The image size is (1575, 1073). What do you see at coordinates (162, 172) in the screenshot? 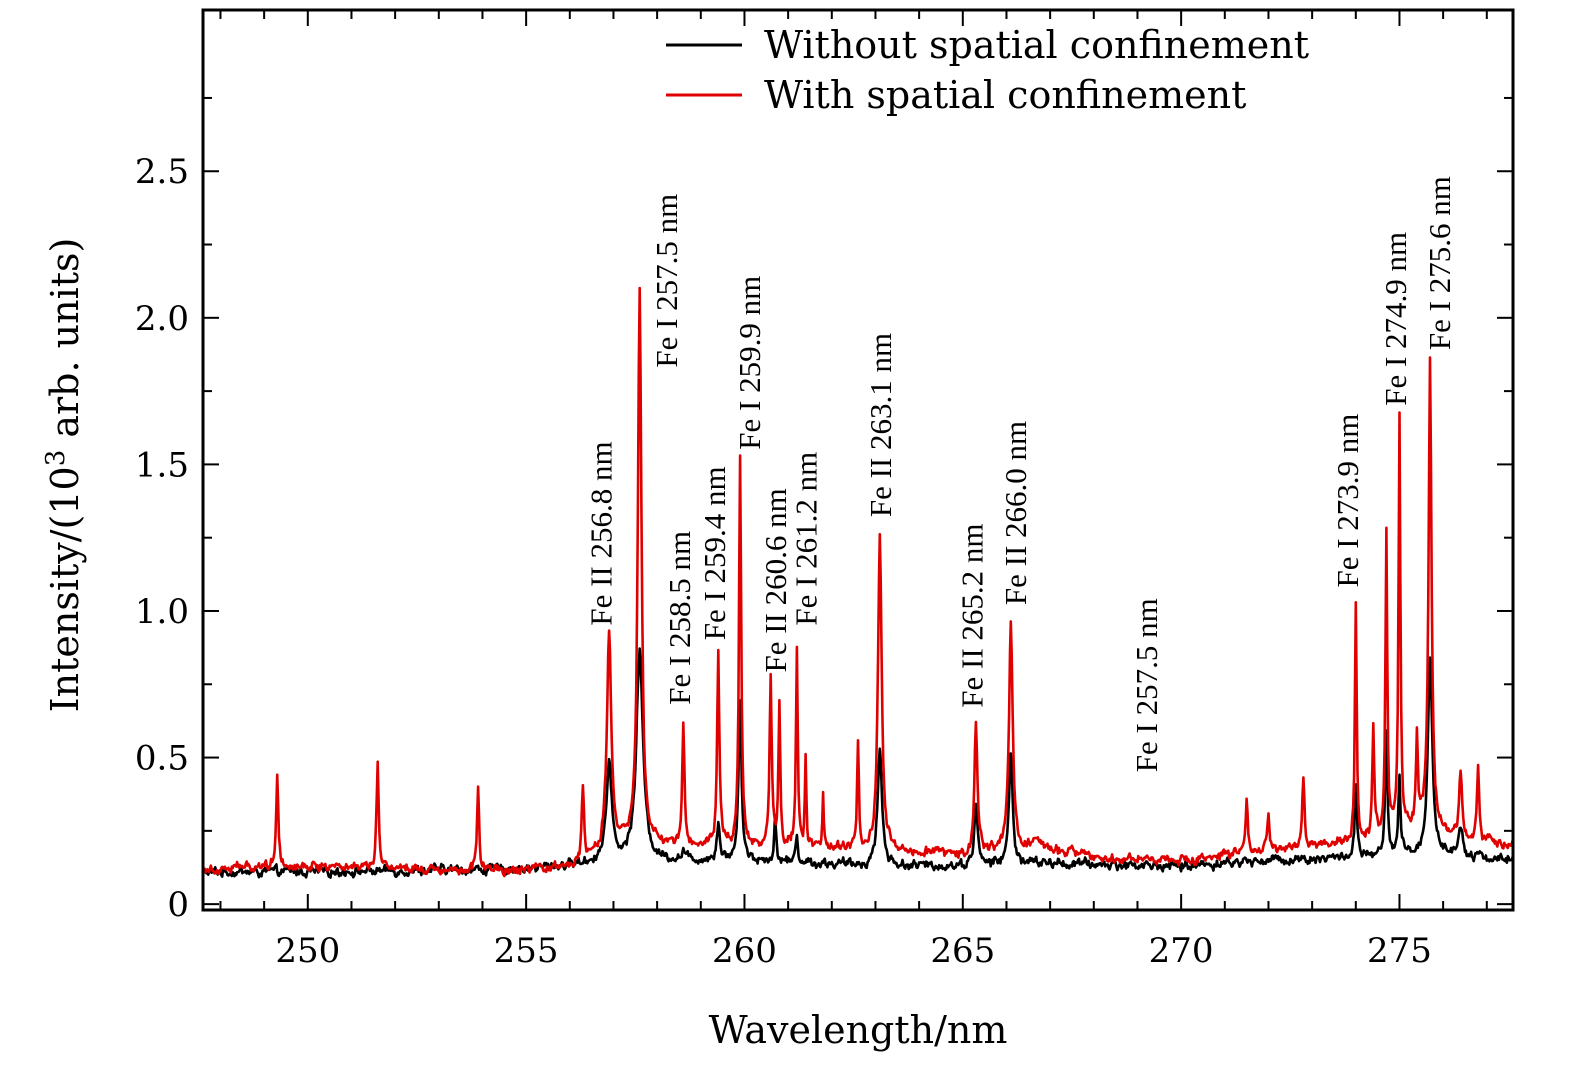
I see `y-tick-label: 2.5` at bounding box center [162, 172].